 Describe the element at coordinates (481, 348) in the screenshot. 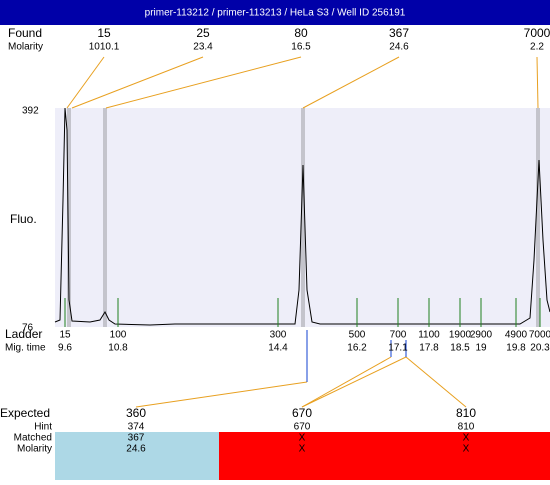

I see `ladder-time: 19` at that location.